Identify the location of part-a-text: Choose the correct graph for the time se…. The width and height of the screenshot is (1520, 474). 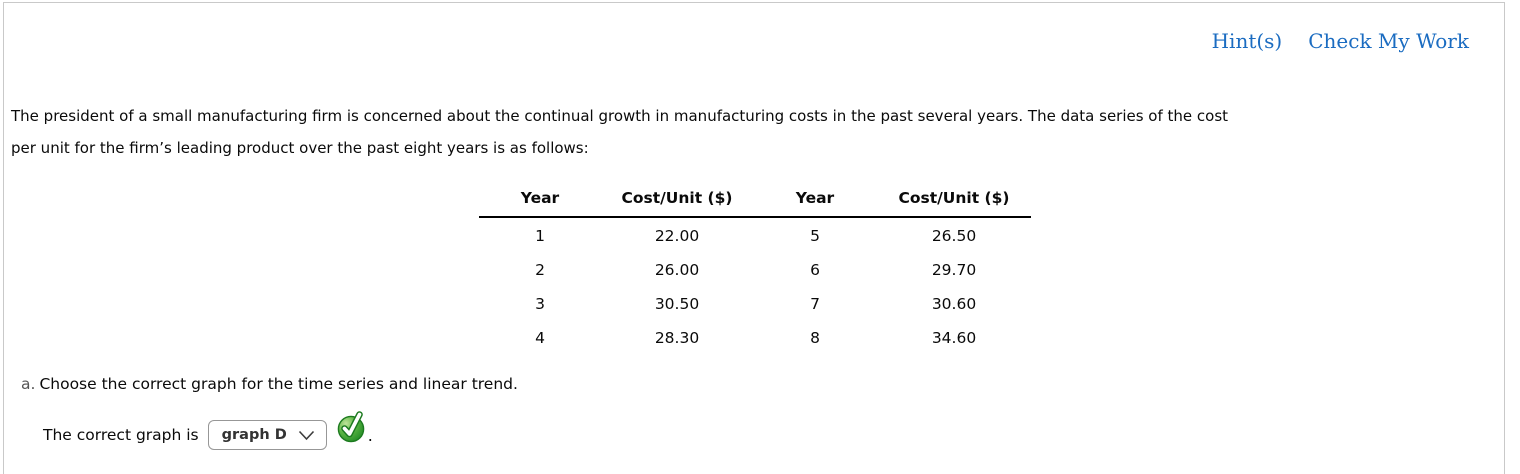
(278, 384).